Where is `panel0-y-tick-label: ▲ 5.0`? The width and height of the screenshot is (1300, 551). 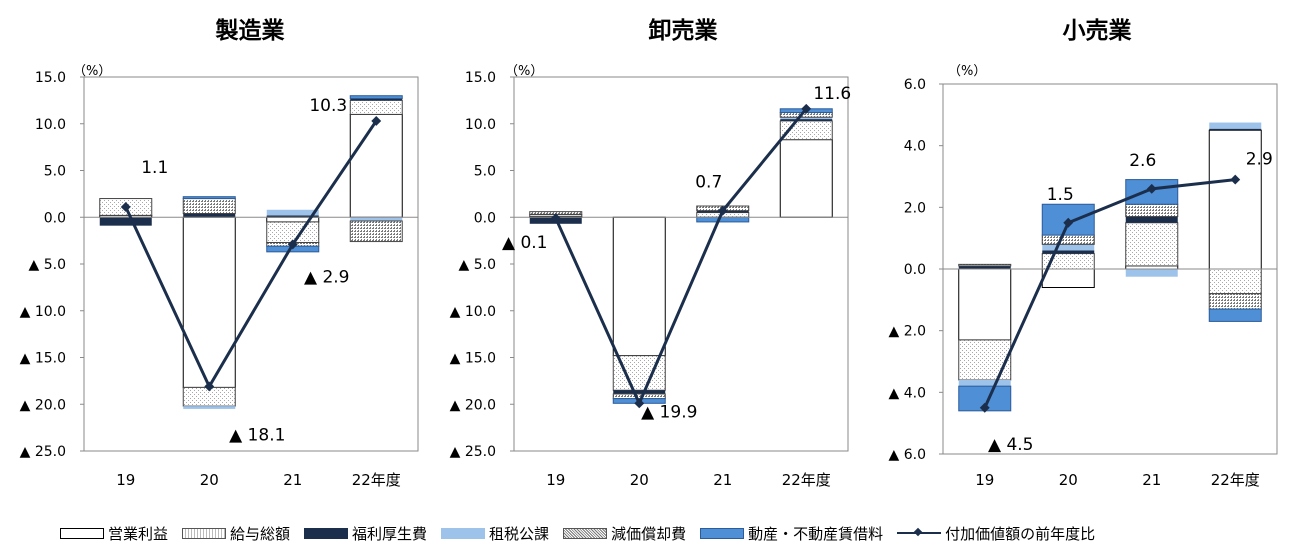
panel0-y-tick-label: ▲ 5.0 is located at coordinates (47, 265).